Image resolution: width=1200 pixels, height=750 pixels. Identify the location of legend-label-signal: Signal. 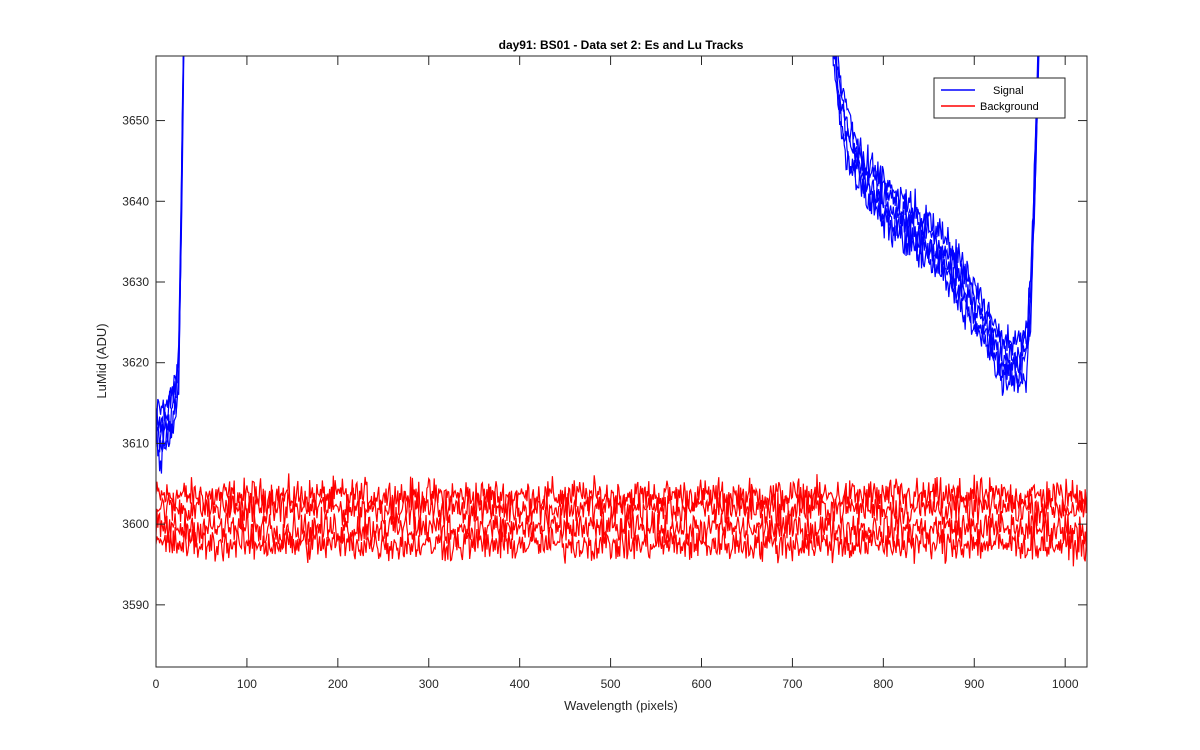
(1008, 91).